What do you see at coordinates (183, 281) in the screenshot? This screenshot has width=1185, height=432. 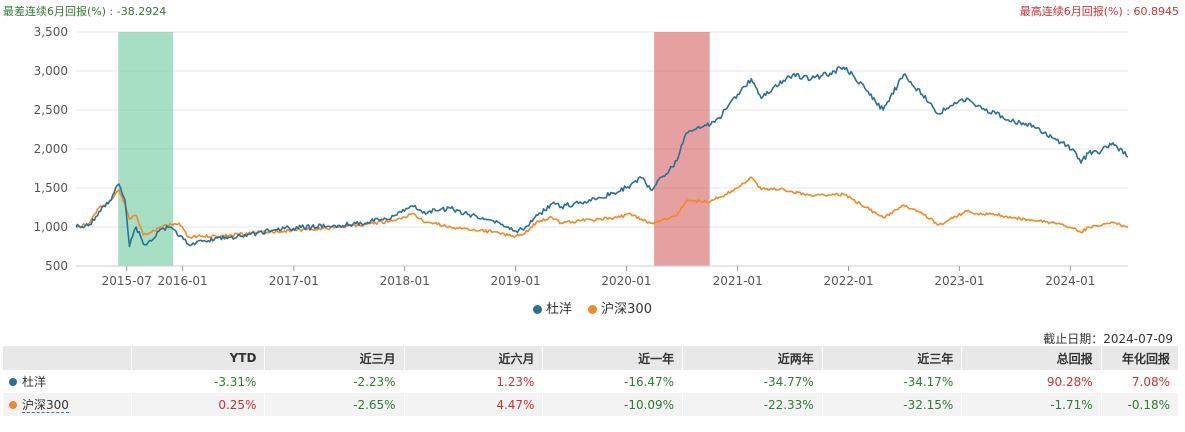 I see `x-tick-label: 2016-01` at bounding box center [183, 281].